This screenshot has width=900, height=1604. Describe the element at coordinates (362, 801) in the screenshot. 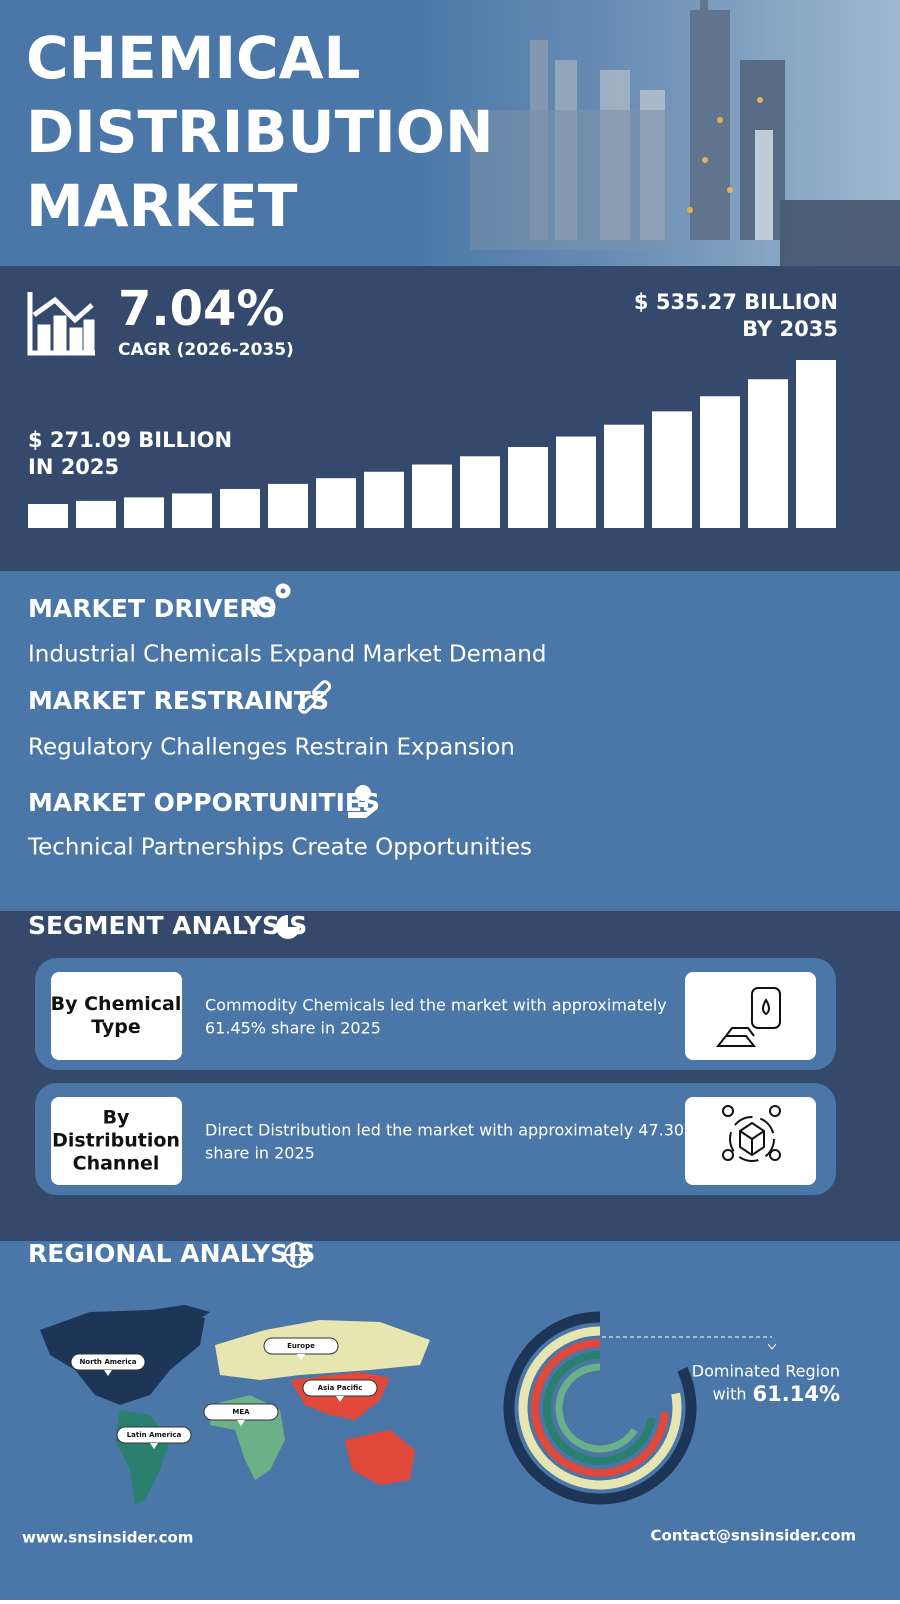

I see `idea-icon` at that location.